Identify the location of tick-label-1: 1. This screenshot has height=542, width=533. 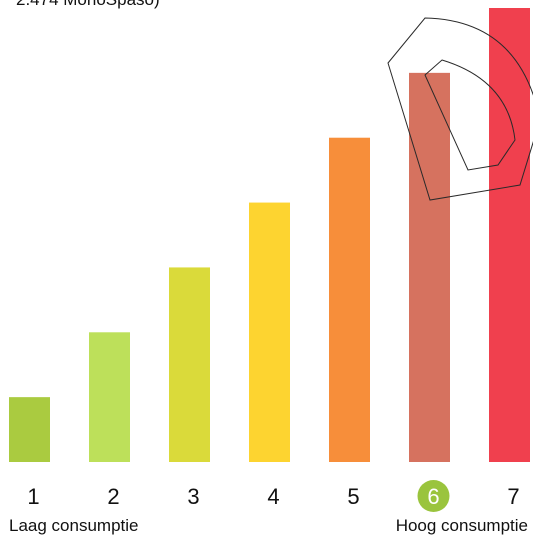
(33, 496).